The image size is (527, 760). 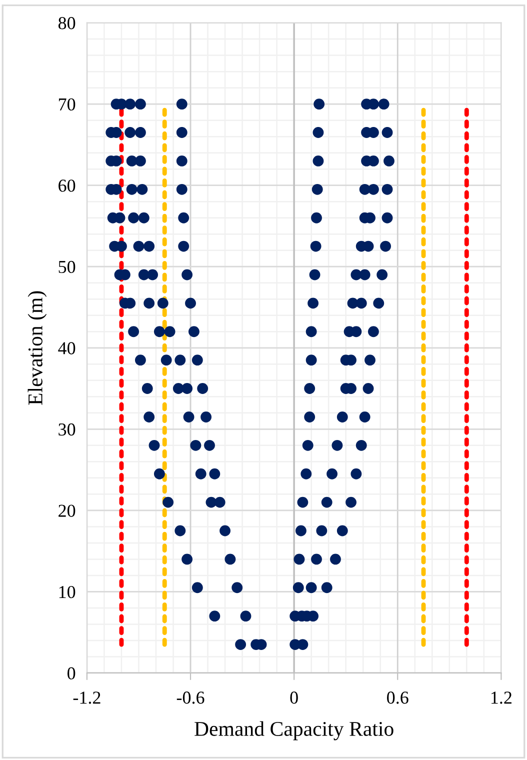 I want to click on y-tick-label: 30, so click(x=67, y=429).